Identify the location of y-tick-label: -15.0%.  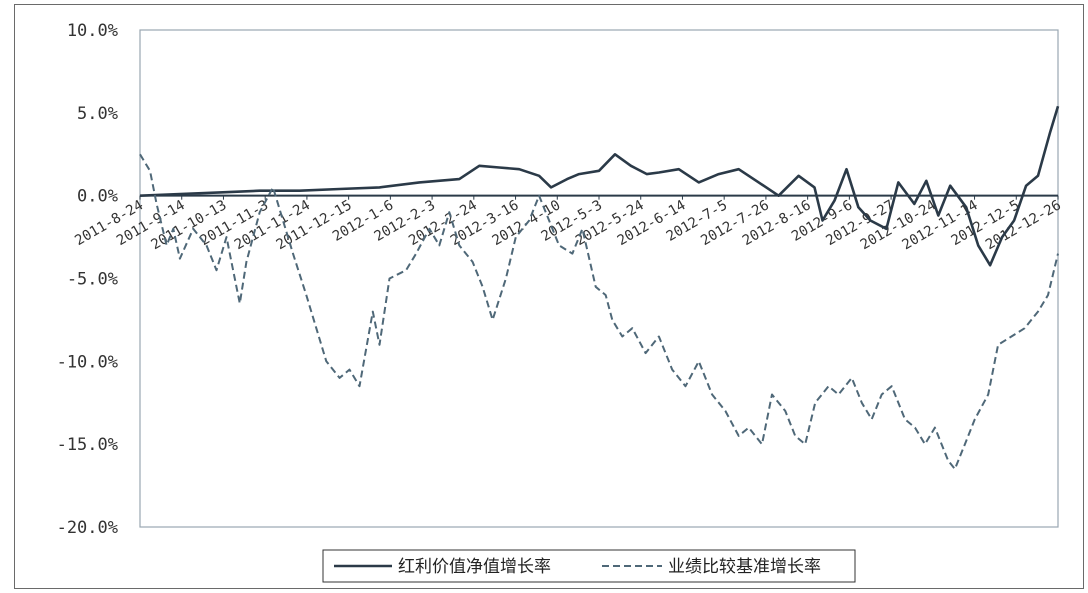
(87, 445).